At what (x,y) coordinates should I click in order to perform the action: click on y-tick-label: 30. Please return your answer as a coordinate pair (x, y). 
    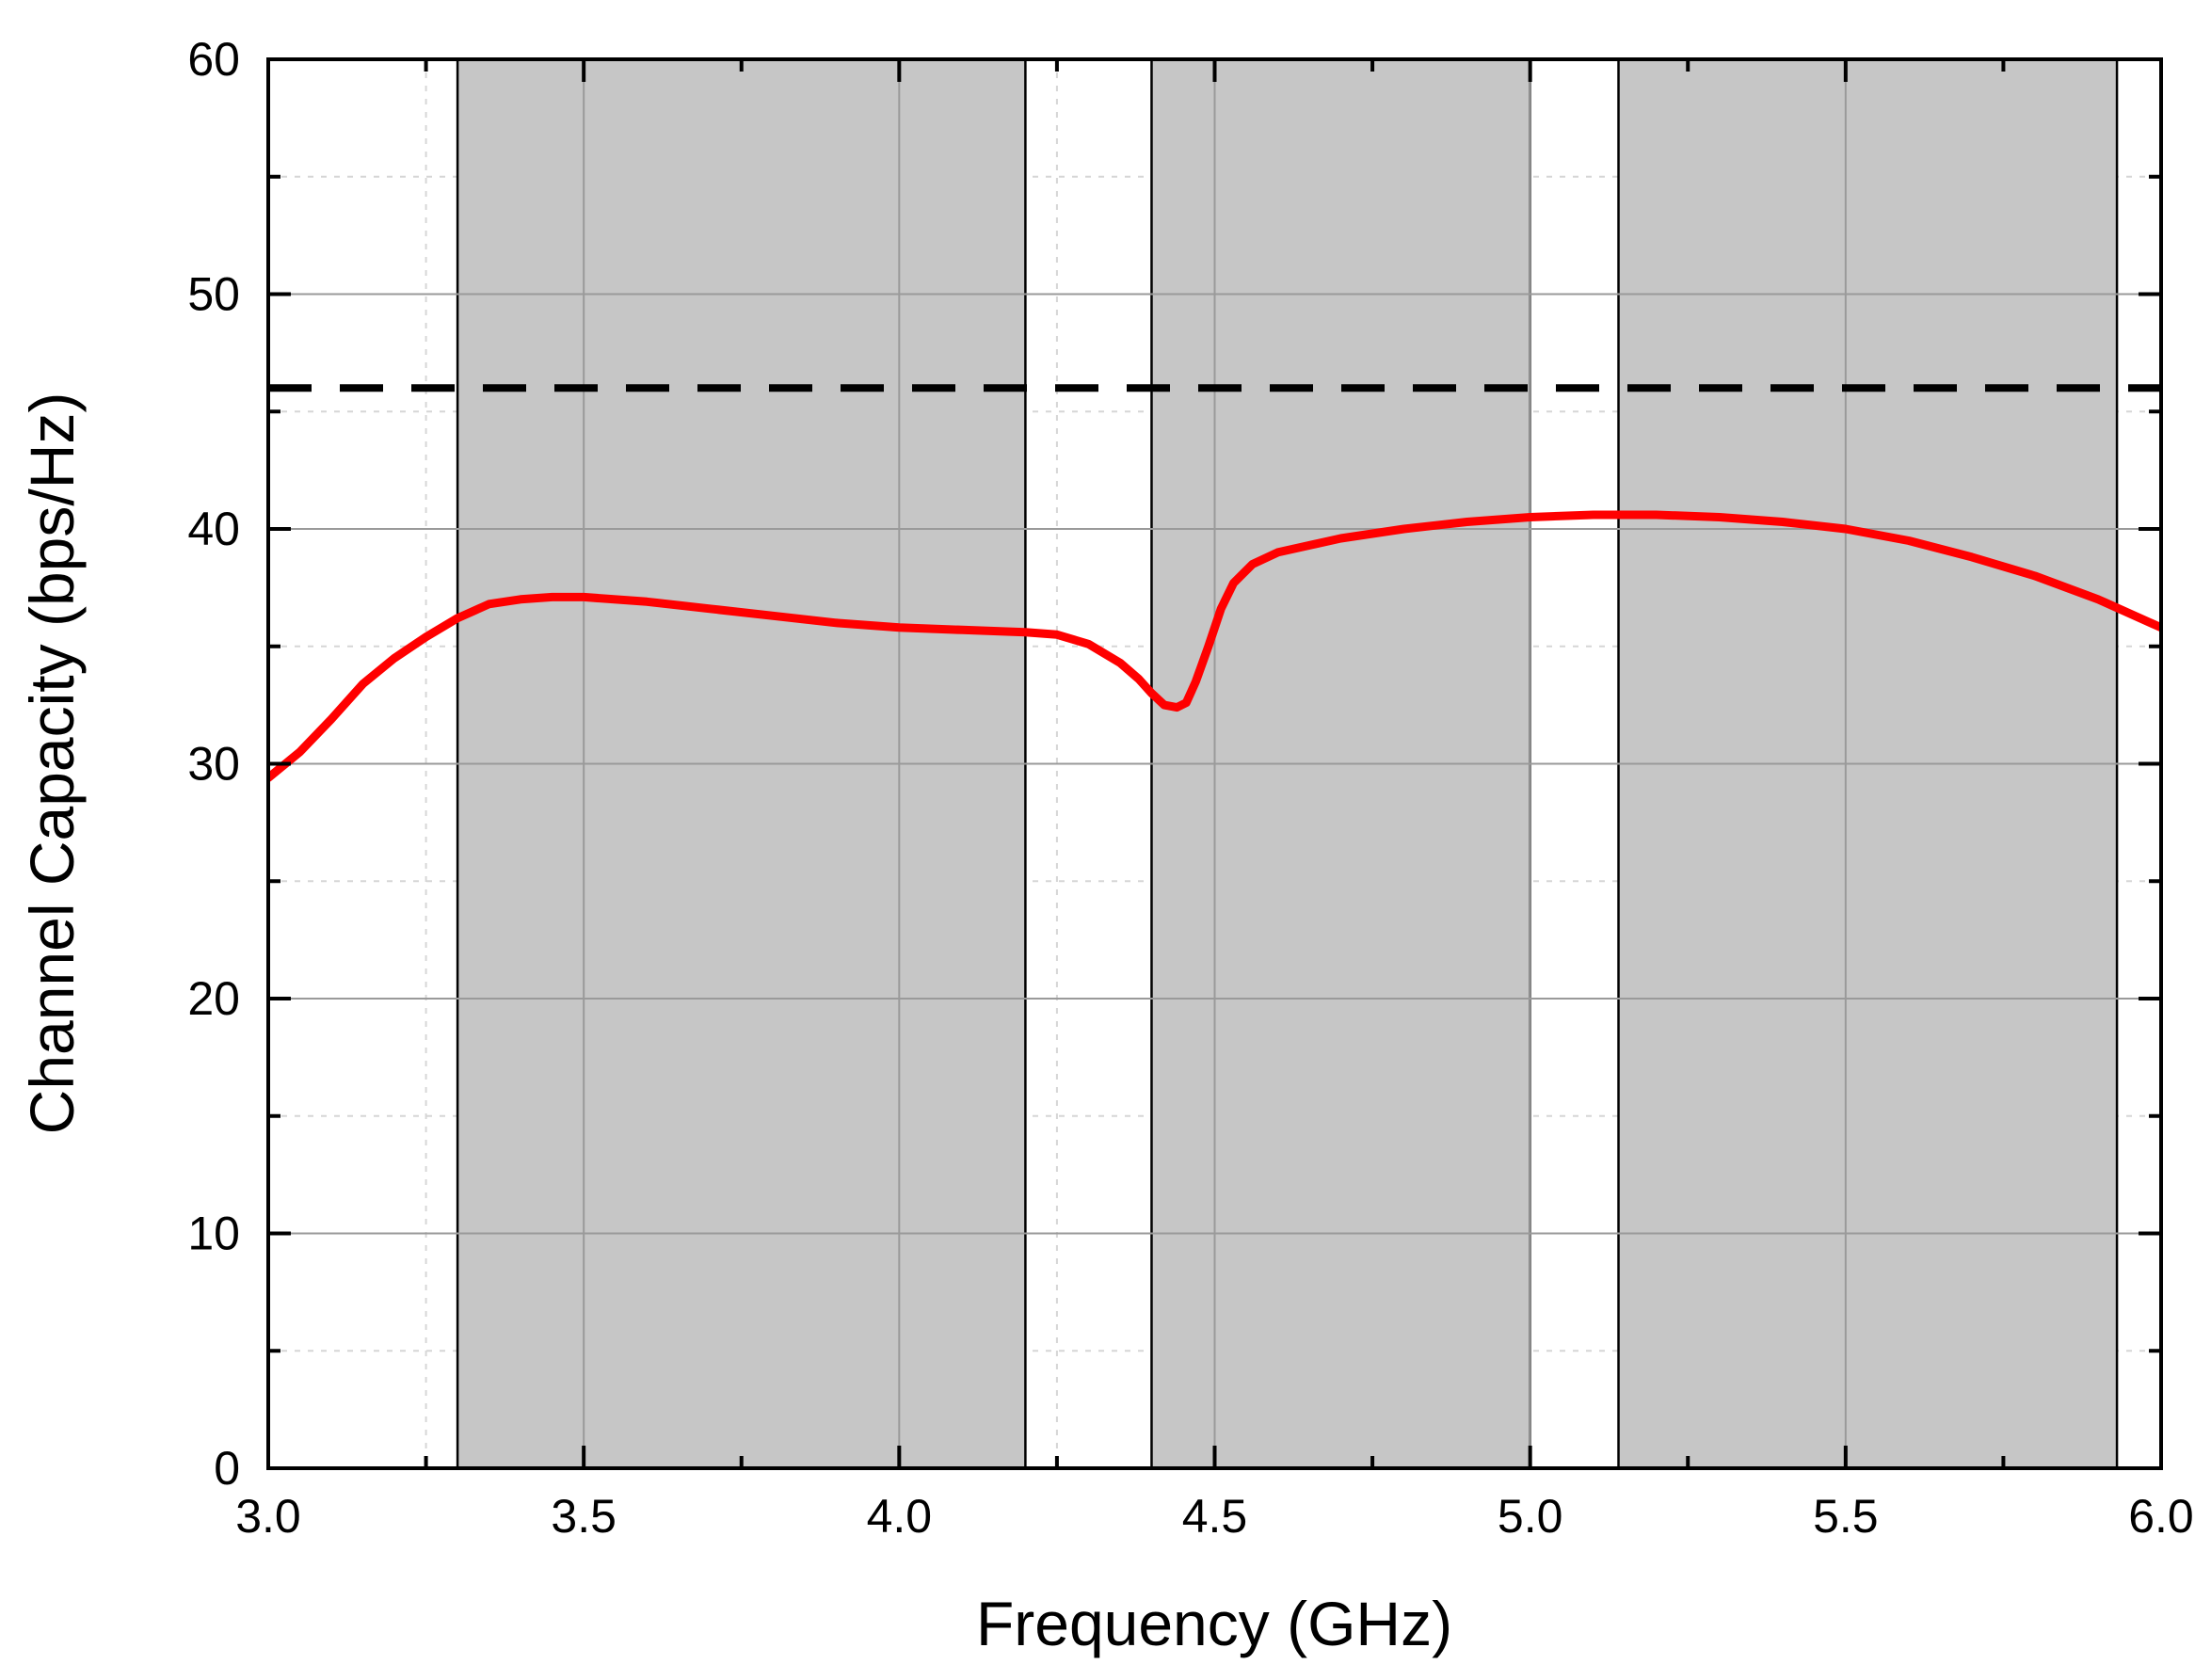
    Looking at the image, I should click on (213, 764).